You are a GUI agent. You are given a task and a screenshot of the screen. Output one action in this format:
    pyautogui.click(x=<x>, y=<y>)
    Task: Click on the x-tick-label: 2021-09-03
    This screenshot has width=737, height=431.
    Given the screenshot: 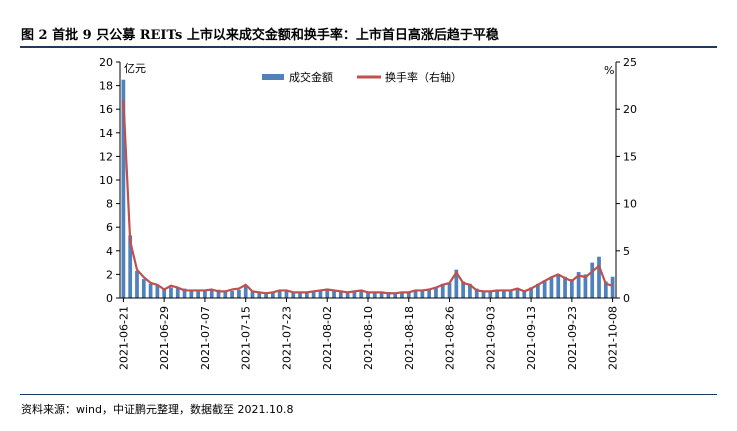 What is the action you would take?
    pyautogui.click(x=490, y=338)
    